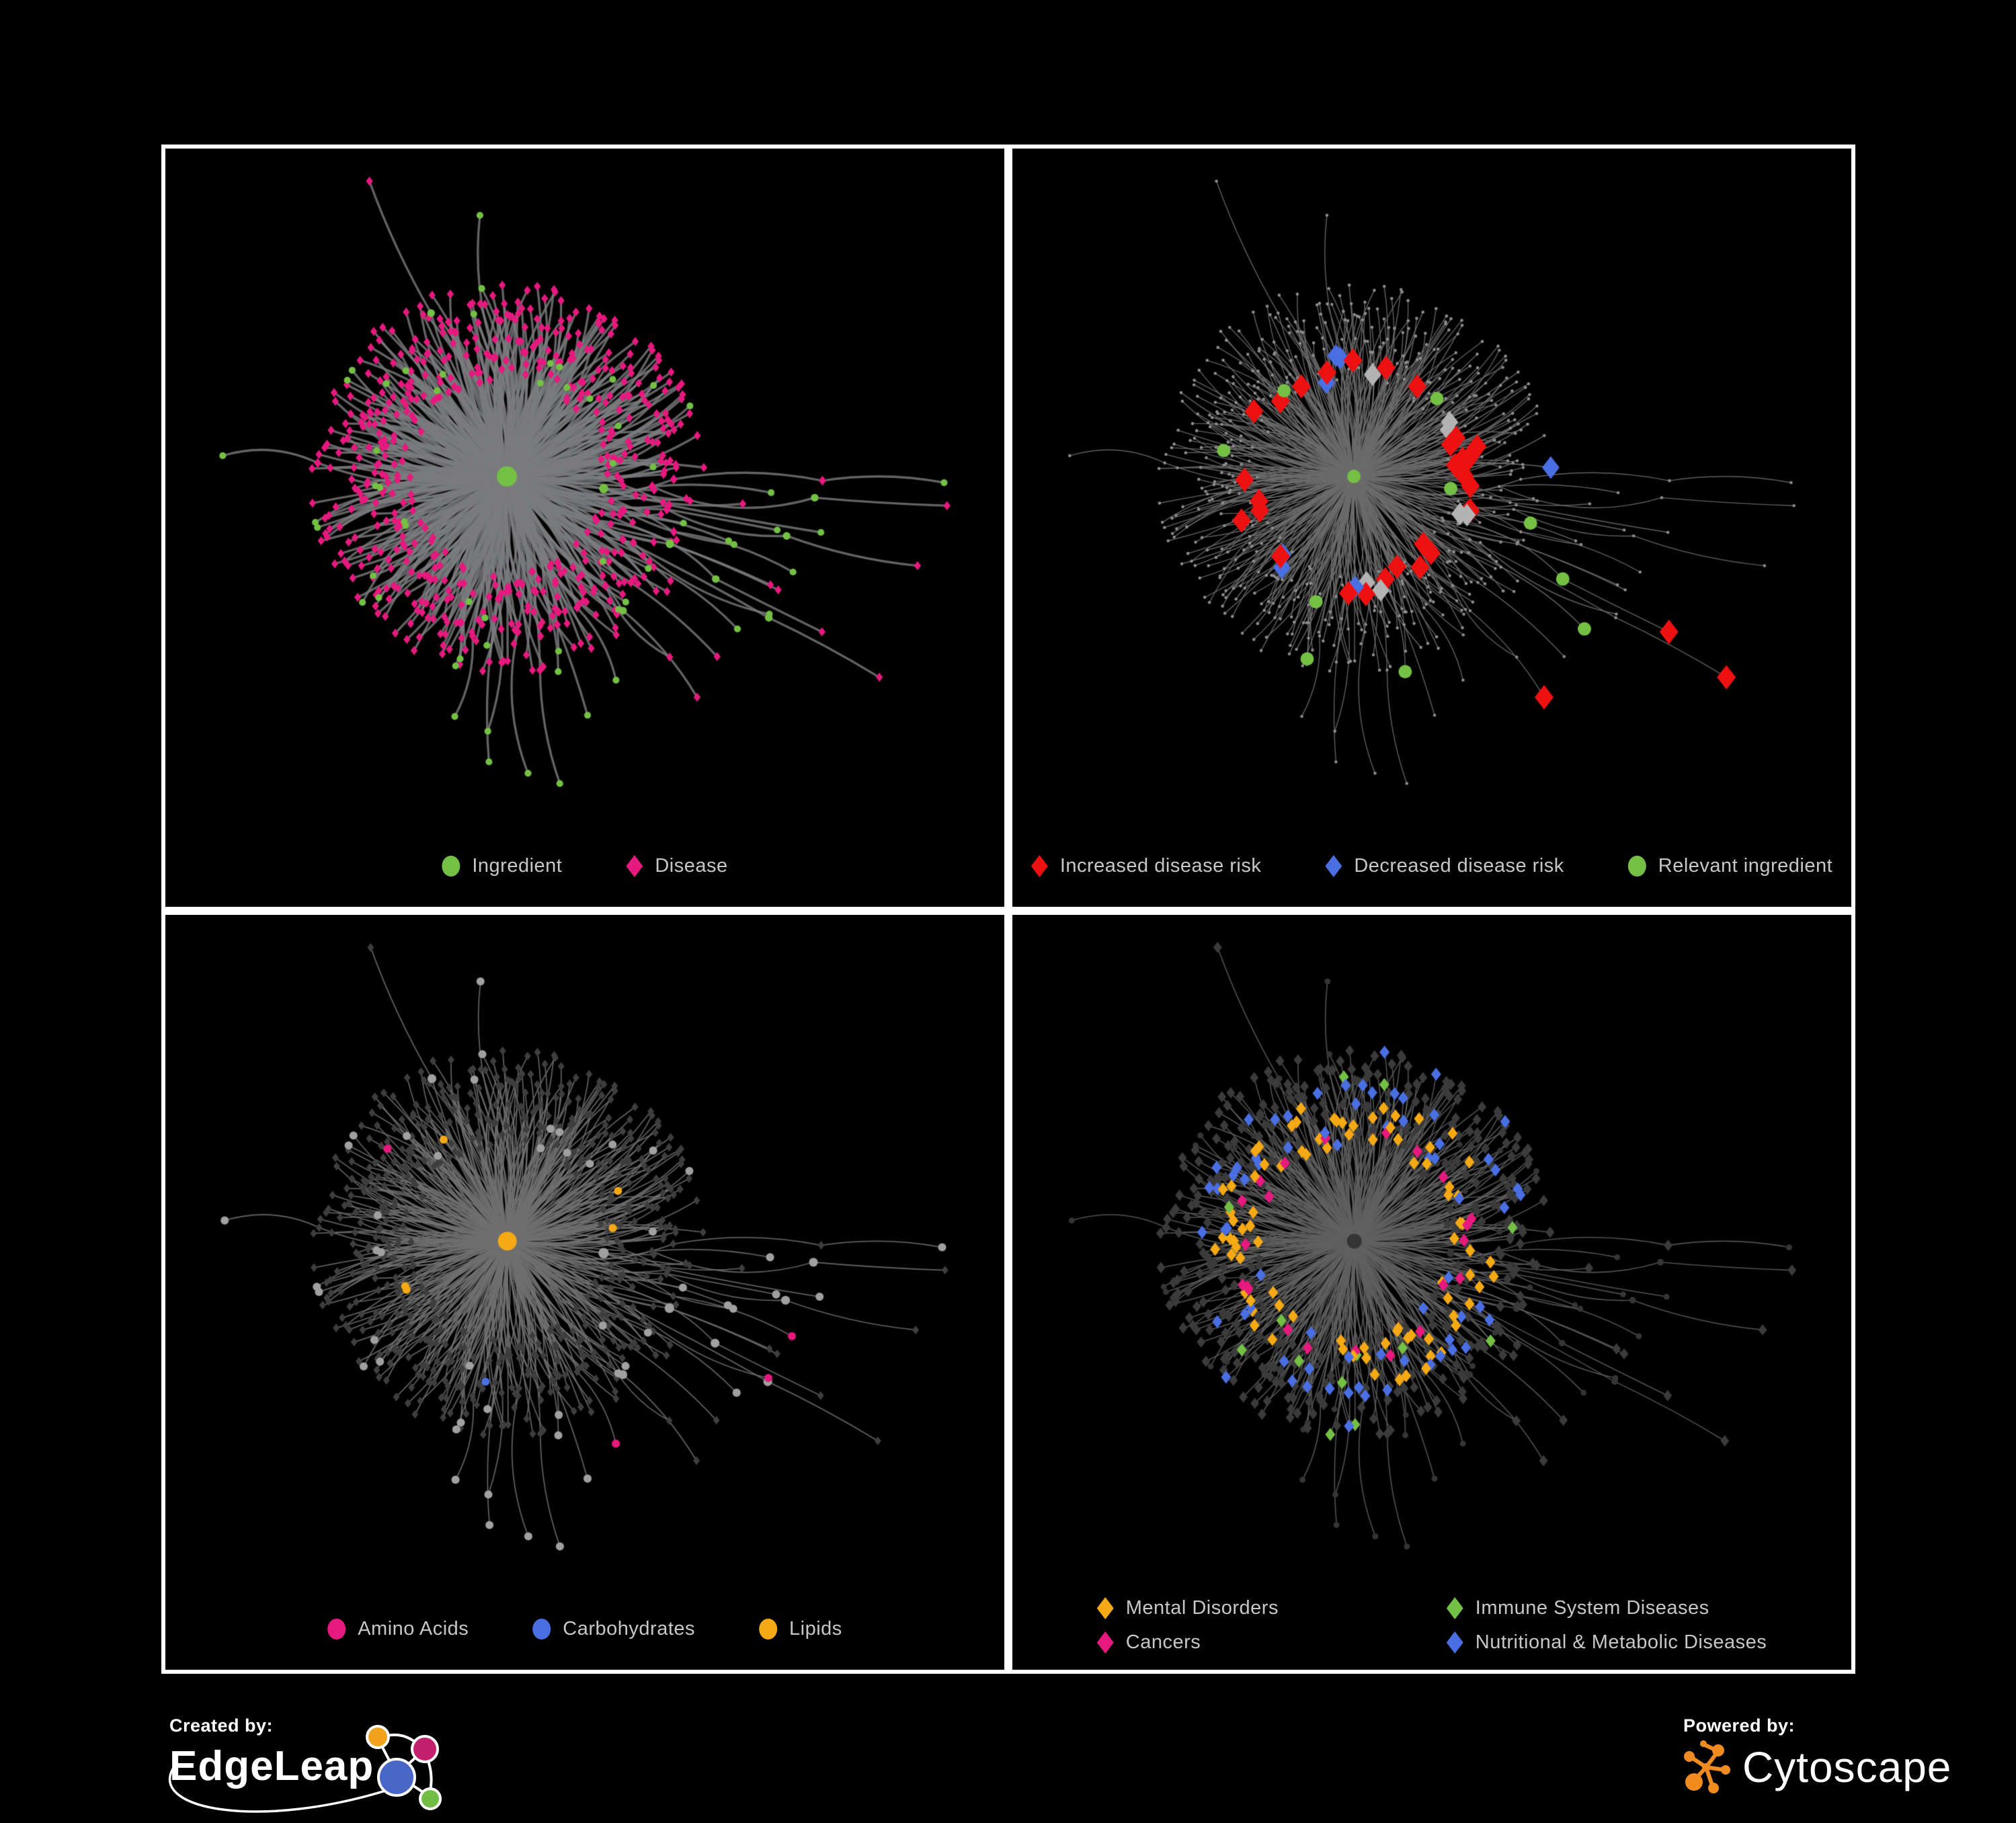 The image size is (2016, 1823). I want to click on legend-item: Nutritional & Metabolic Diseases, so click(1606, 1642).